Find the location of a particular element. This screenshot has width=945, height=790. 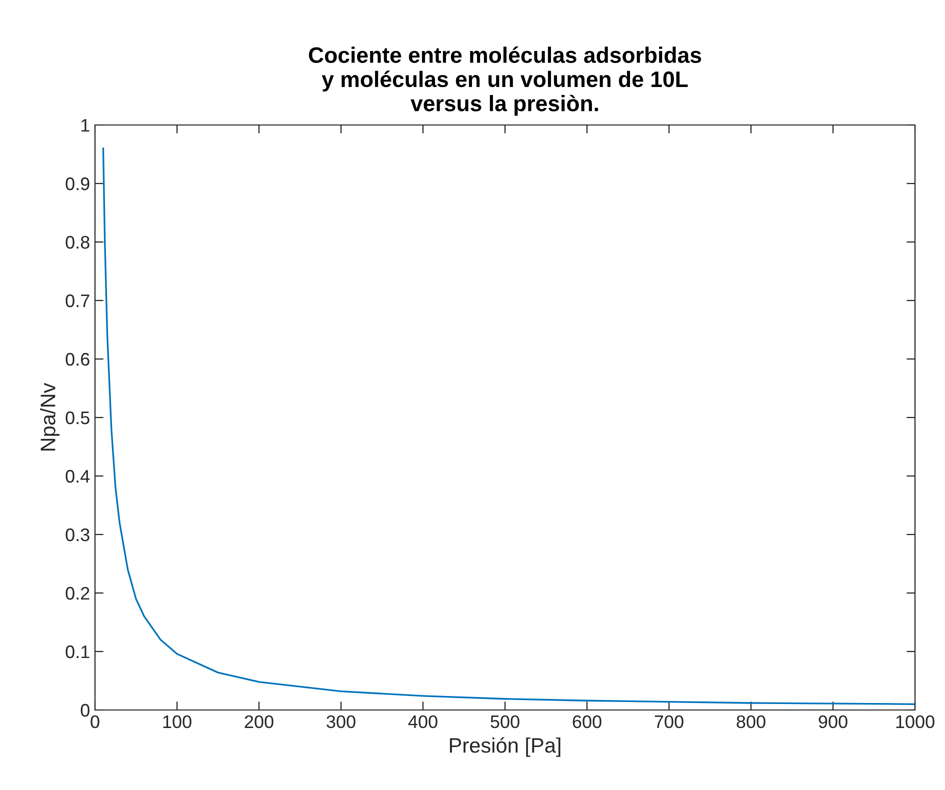

y-axis-title: Npa/Nv is located at coordinates (50, 416).